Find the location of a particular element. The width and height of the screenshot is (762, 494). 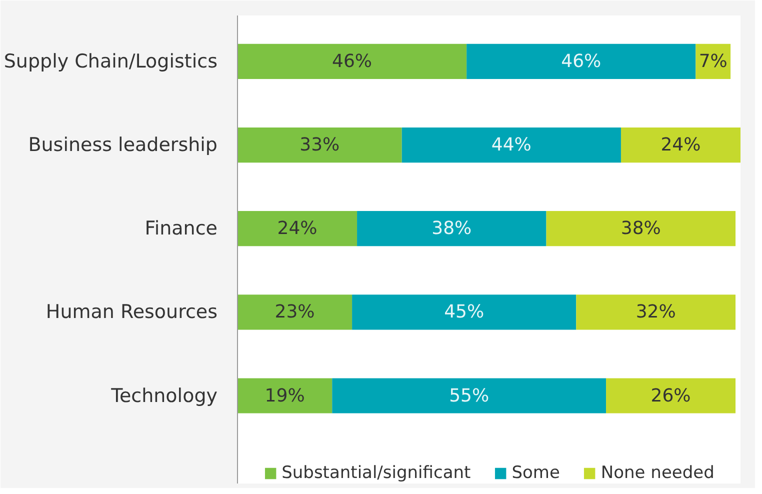

data-label: 23% is located at coordinates (294, 312).